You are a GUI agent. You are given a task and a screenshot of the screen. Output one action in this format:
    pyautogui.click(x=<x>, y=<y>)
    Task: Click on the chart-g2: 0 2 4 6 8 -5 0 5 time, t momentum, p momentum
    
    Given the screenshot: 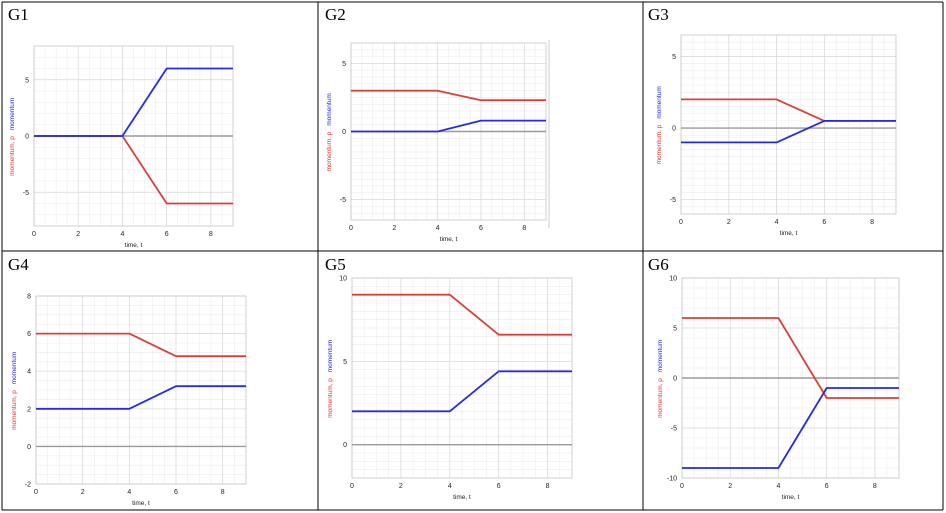 What is the action you would take?
    pyautogui.click(x=436, y=142)
    